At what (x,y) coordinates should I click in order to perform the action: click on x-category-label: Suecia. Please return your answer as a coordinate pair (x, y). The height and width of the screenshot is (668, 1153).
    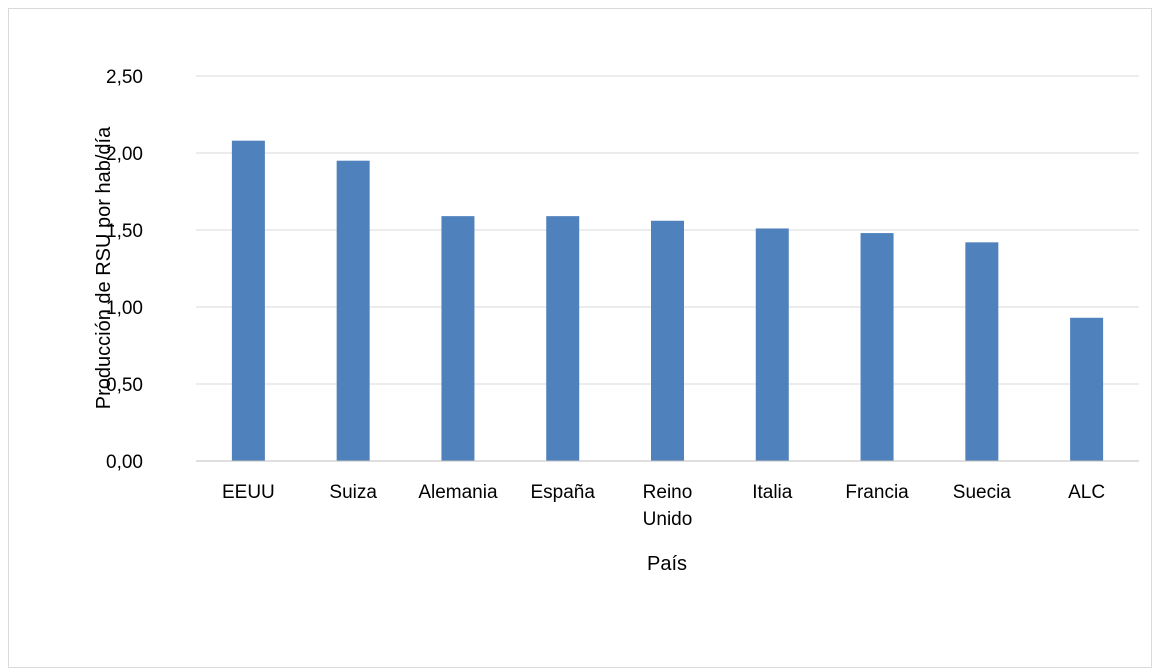
    Looking at the image, I should click on (982, 492).